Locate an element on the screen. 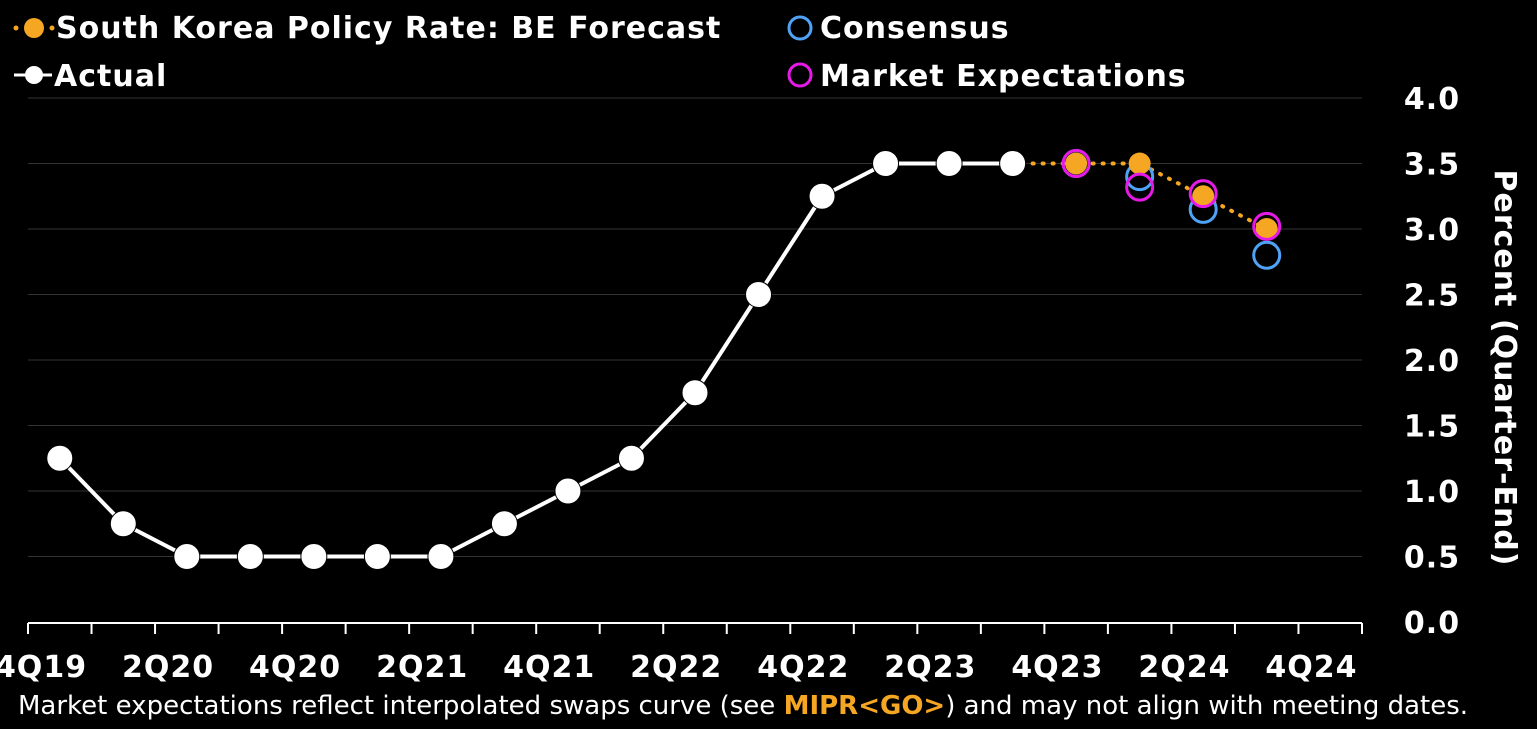 This screenshot has height=729, width=1537. x-tick-label: 4Q23 is located at coordinates (1057, 667).